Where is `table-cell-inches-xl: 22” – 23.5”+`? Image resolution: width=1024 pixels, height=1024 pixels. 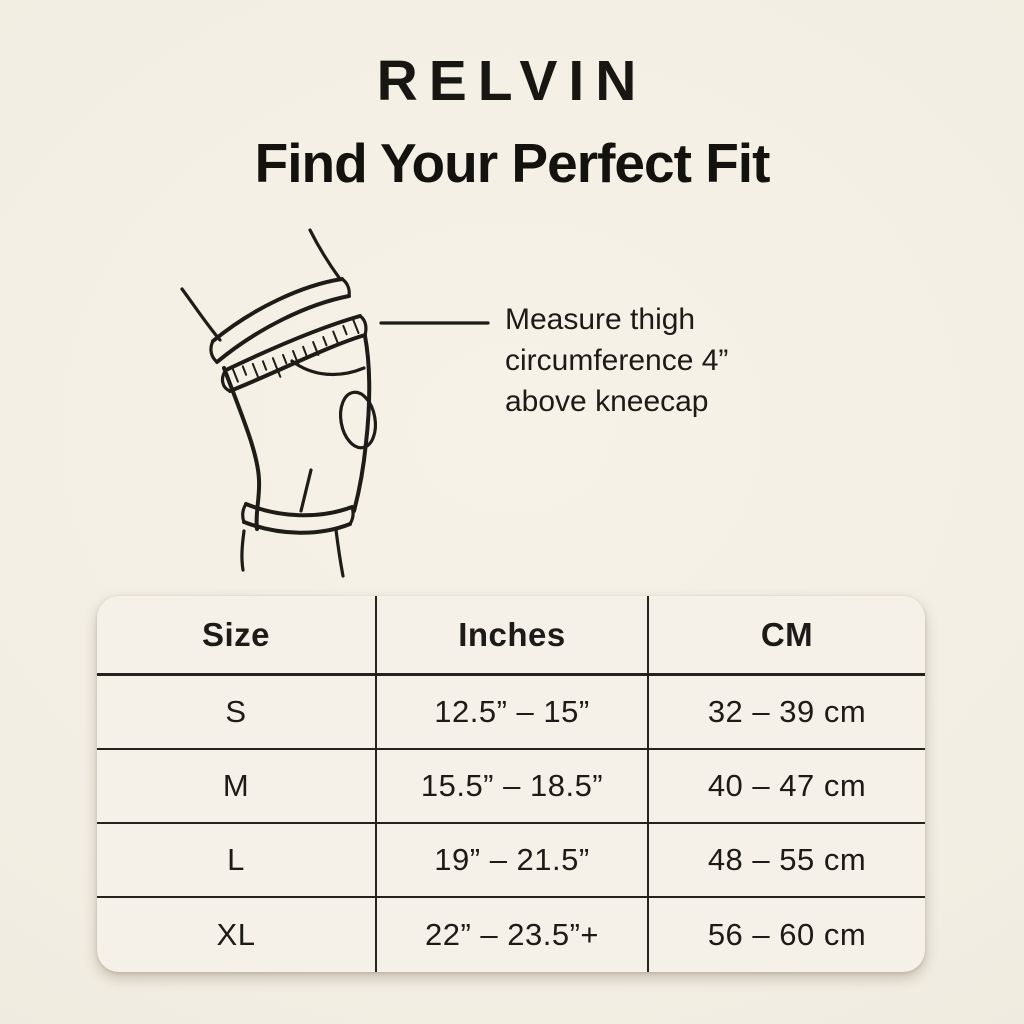
table-cell-inches-xl: 22” – 23.5”+ is located at coordinates (513, 935).